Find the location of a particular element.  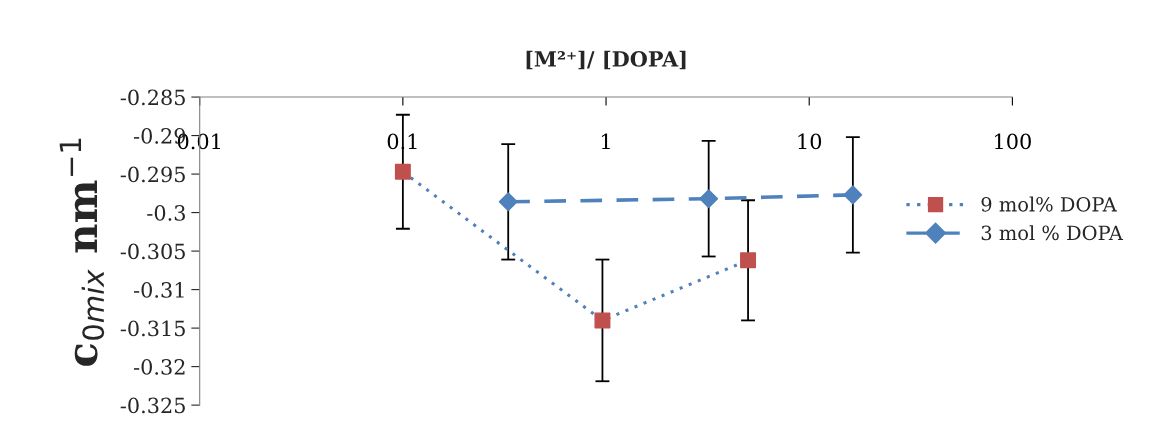

y-tick-label: -0.3 is located at coordinates (166, 213).